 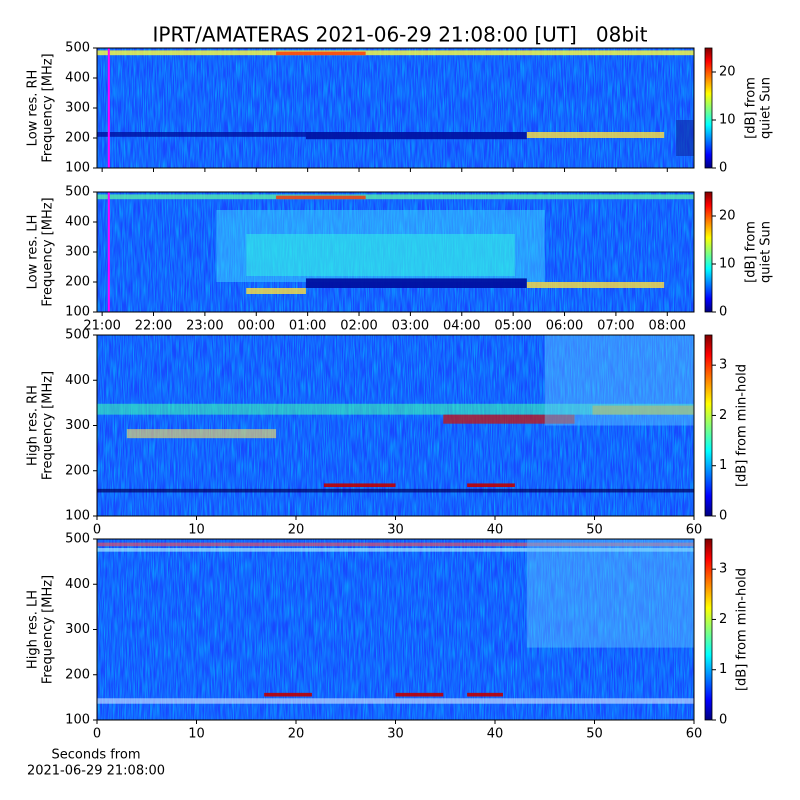 I want to click on y-axis-label: Low res. LH, so click(x=33, y=252).